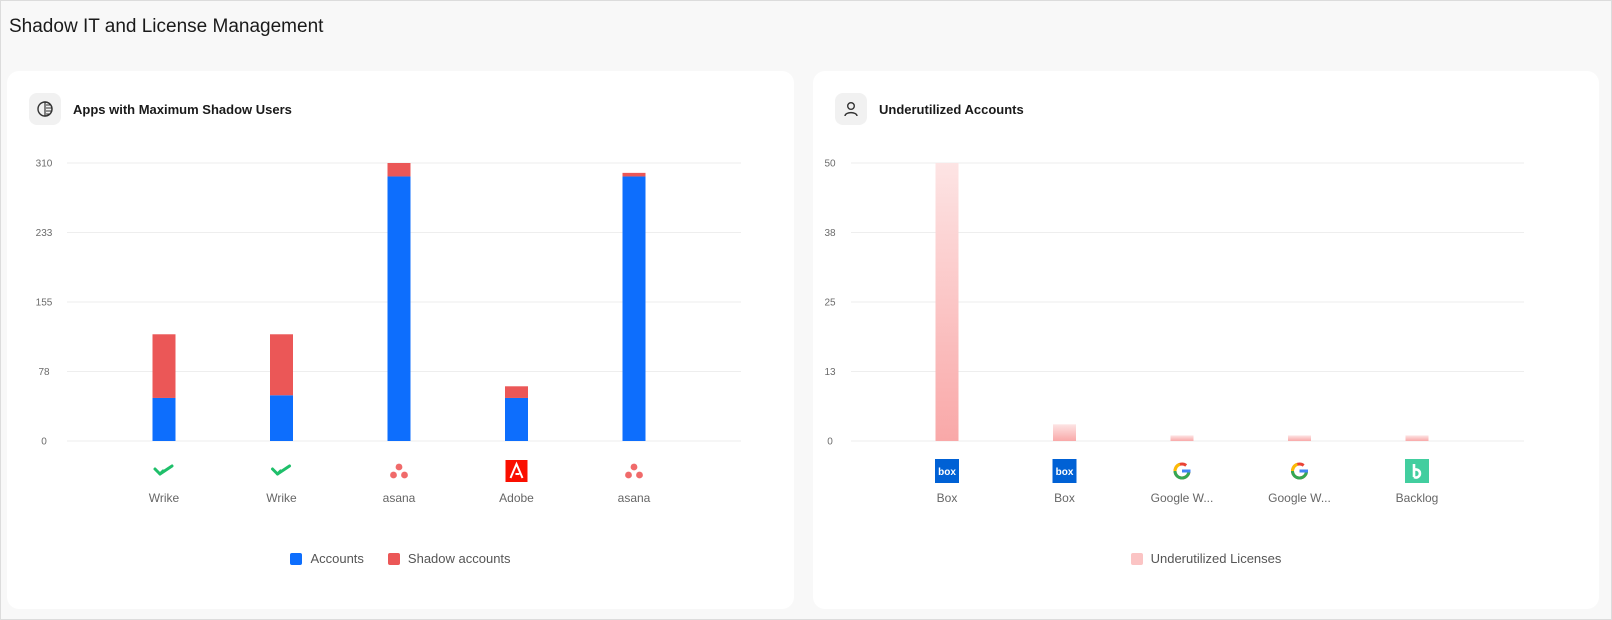  Describe the element at coordinates (1417, 498) in the screenshot. I see `x-category-label: Backlog` at that location.